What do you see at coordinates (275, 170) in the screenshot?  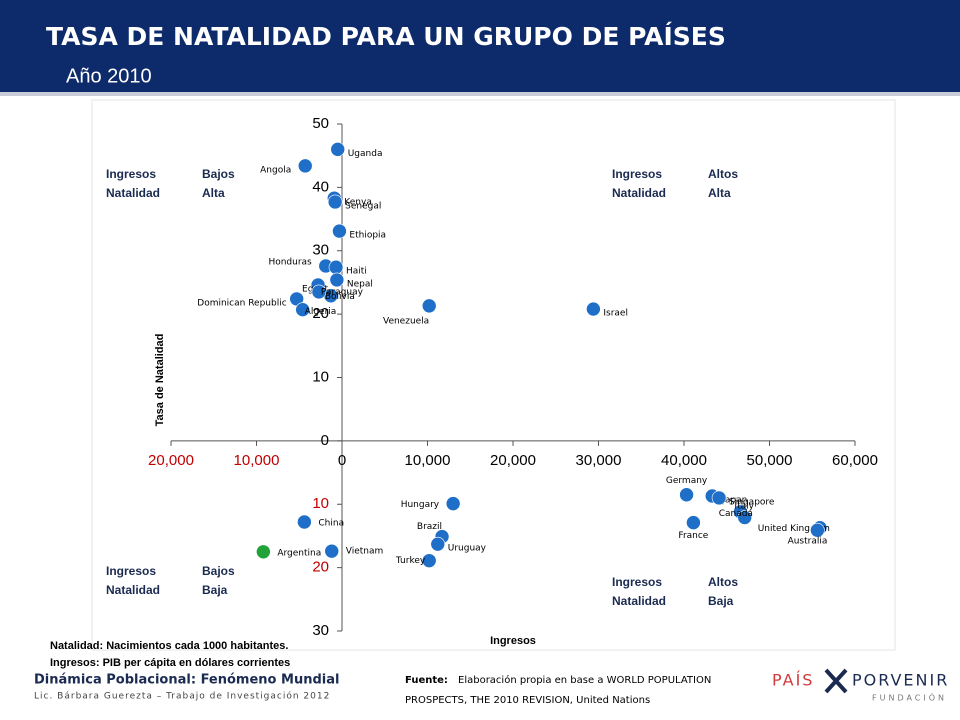 I see `point-label: Angola` at bounding box center [275, 170].